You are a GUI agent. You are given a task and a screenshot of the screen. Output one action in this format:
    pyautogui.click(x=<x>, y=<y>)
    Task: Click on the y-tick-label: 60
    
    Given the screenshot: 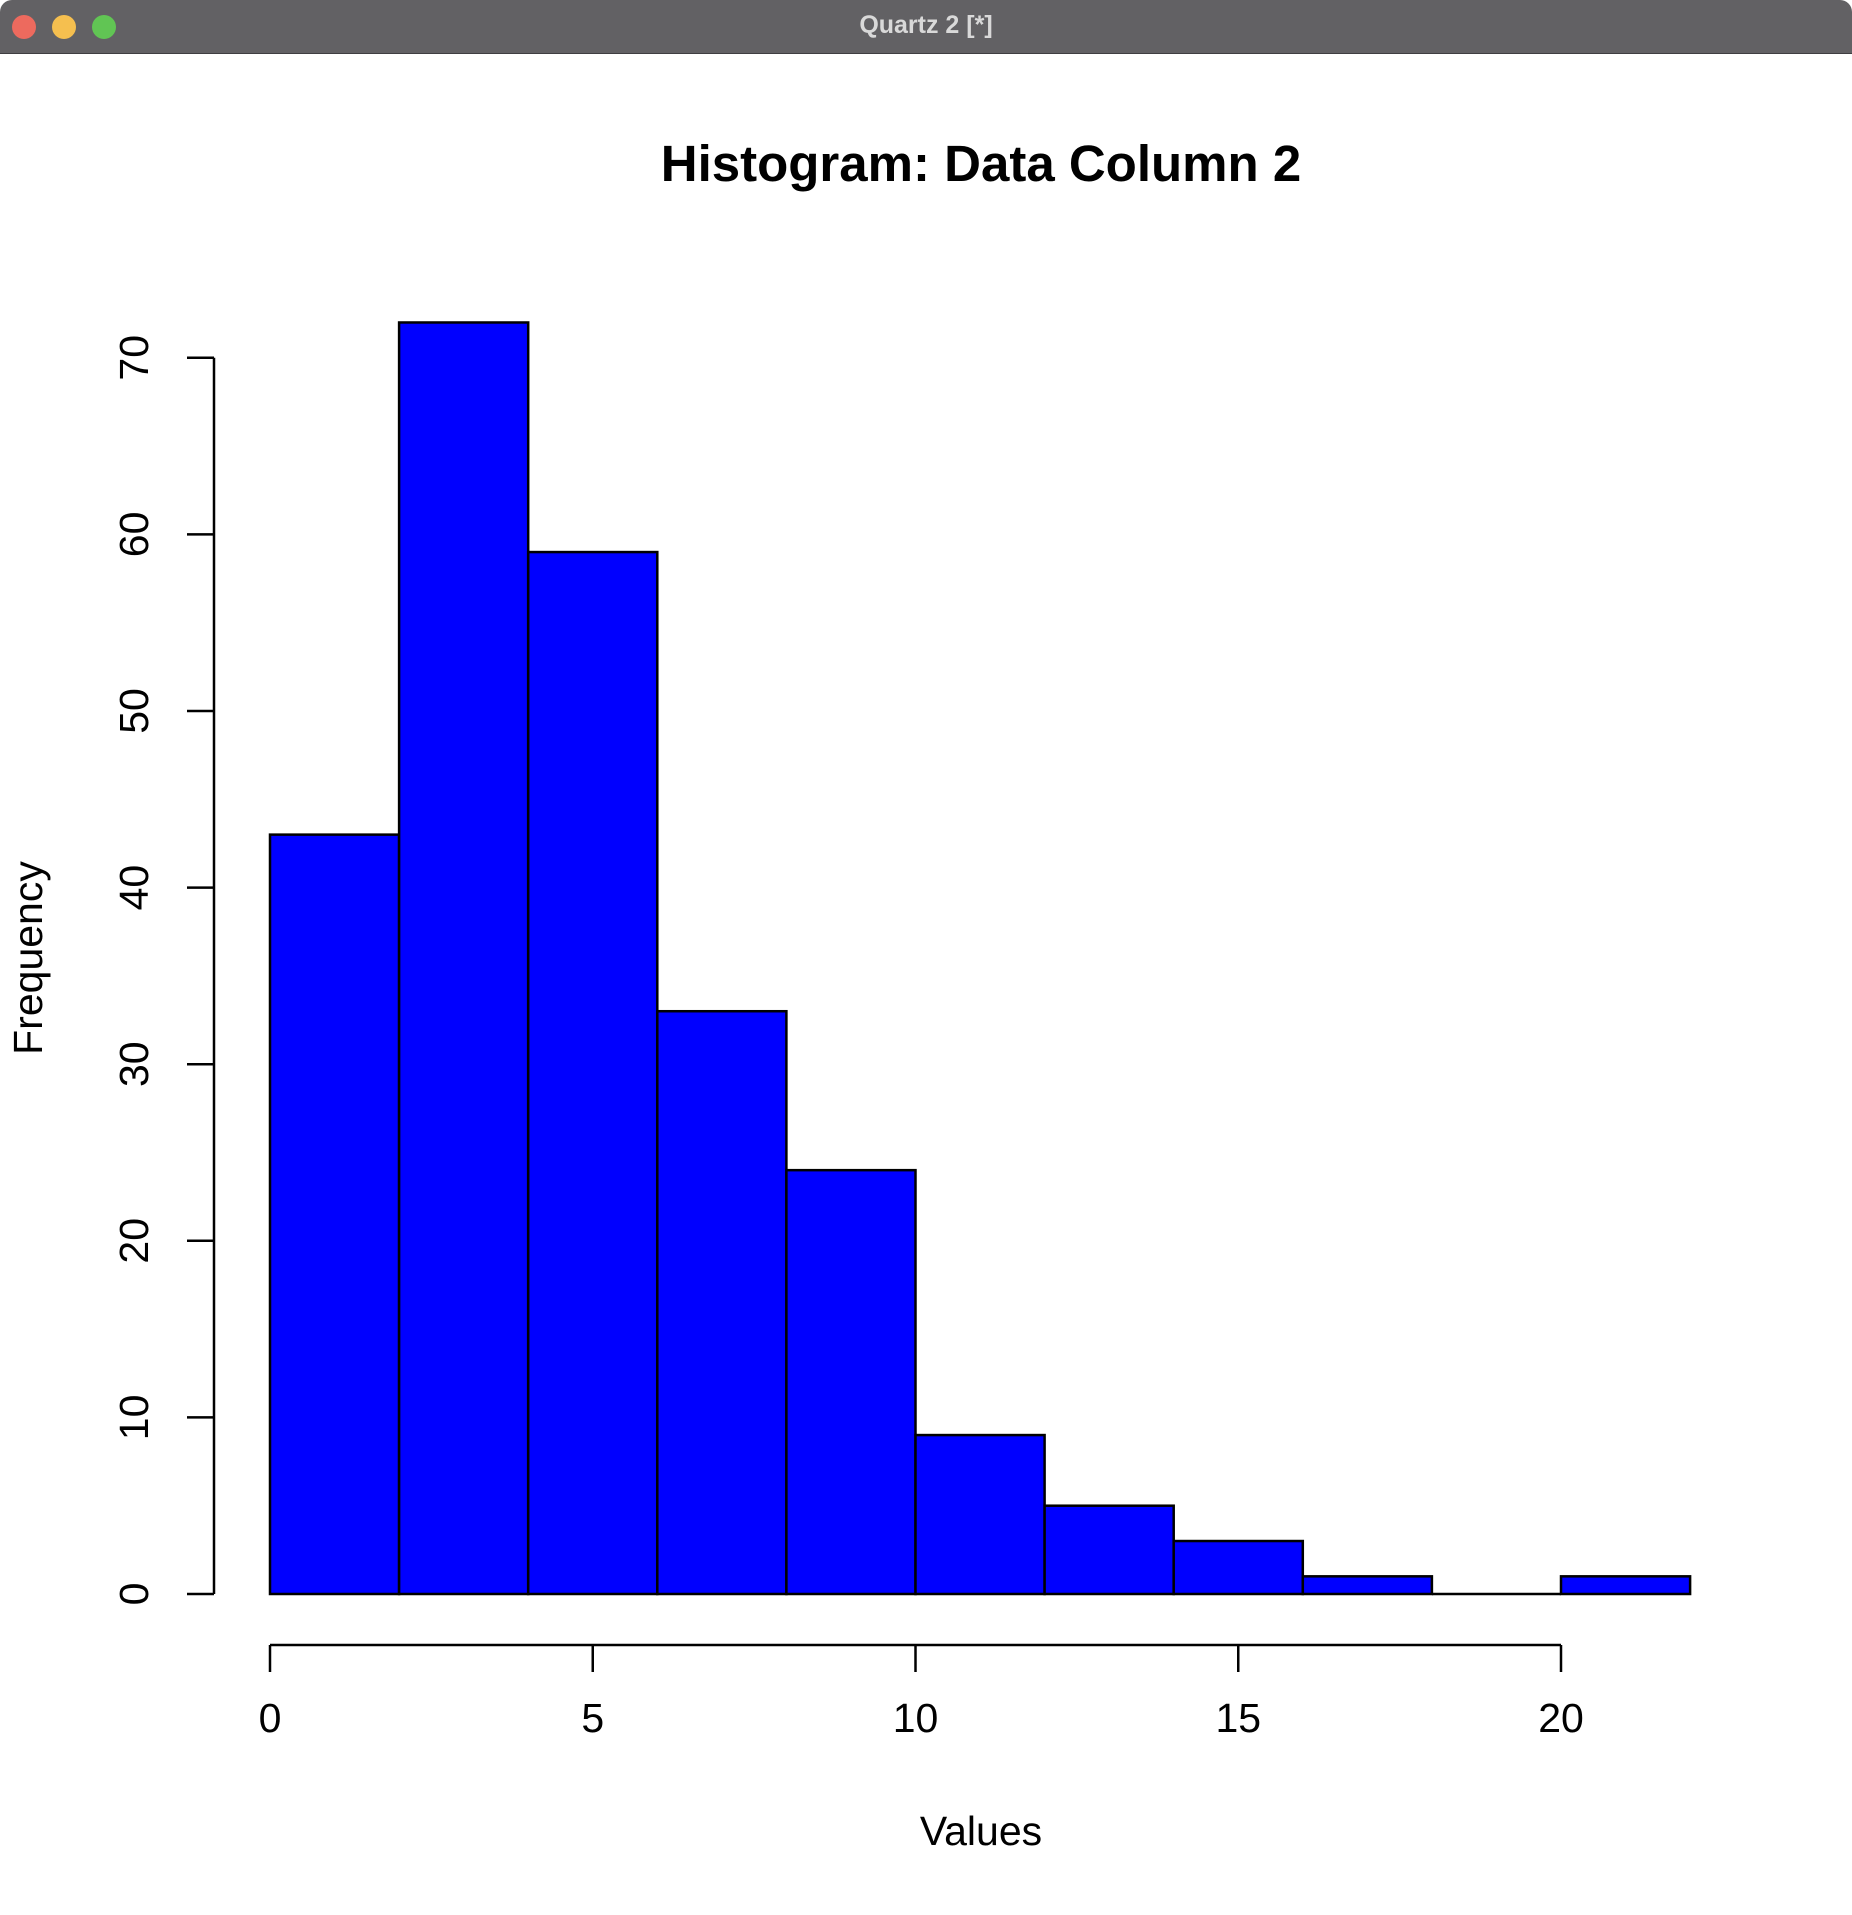 What is the action you would take?
    pyautogui.click(x=134, y=535)
    